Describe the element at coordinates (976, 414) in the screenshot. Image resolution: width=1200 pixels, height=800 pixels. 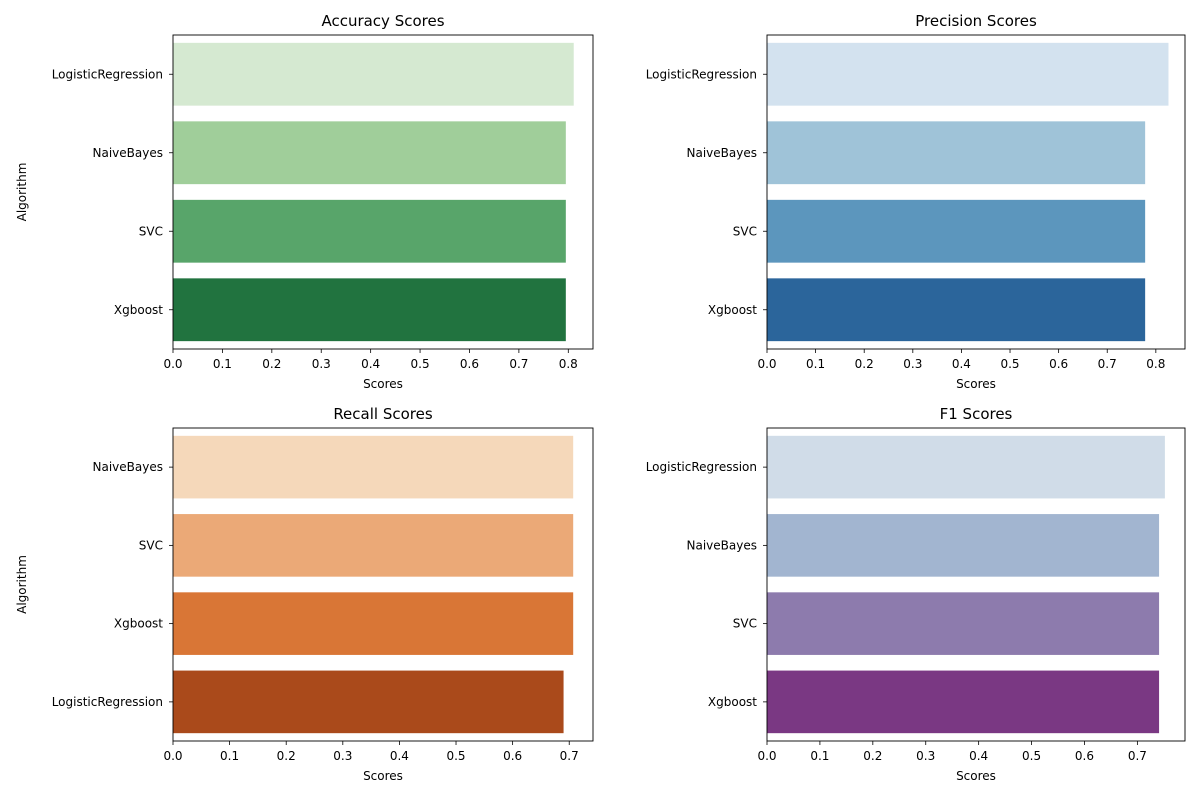
I see `chart-title: F1 Scores` at that location.